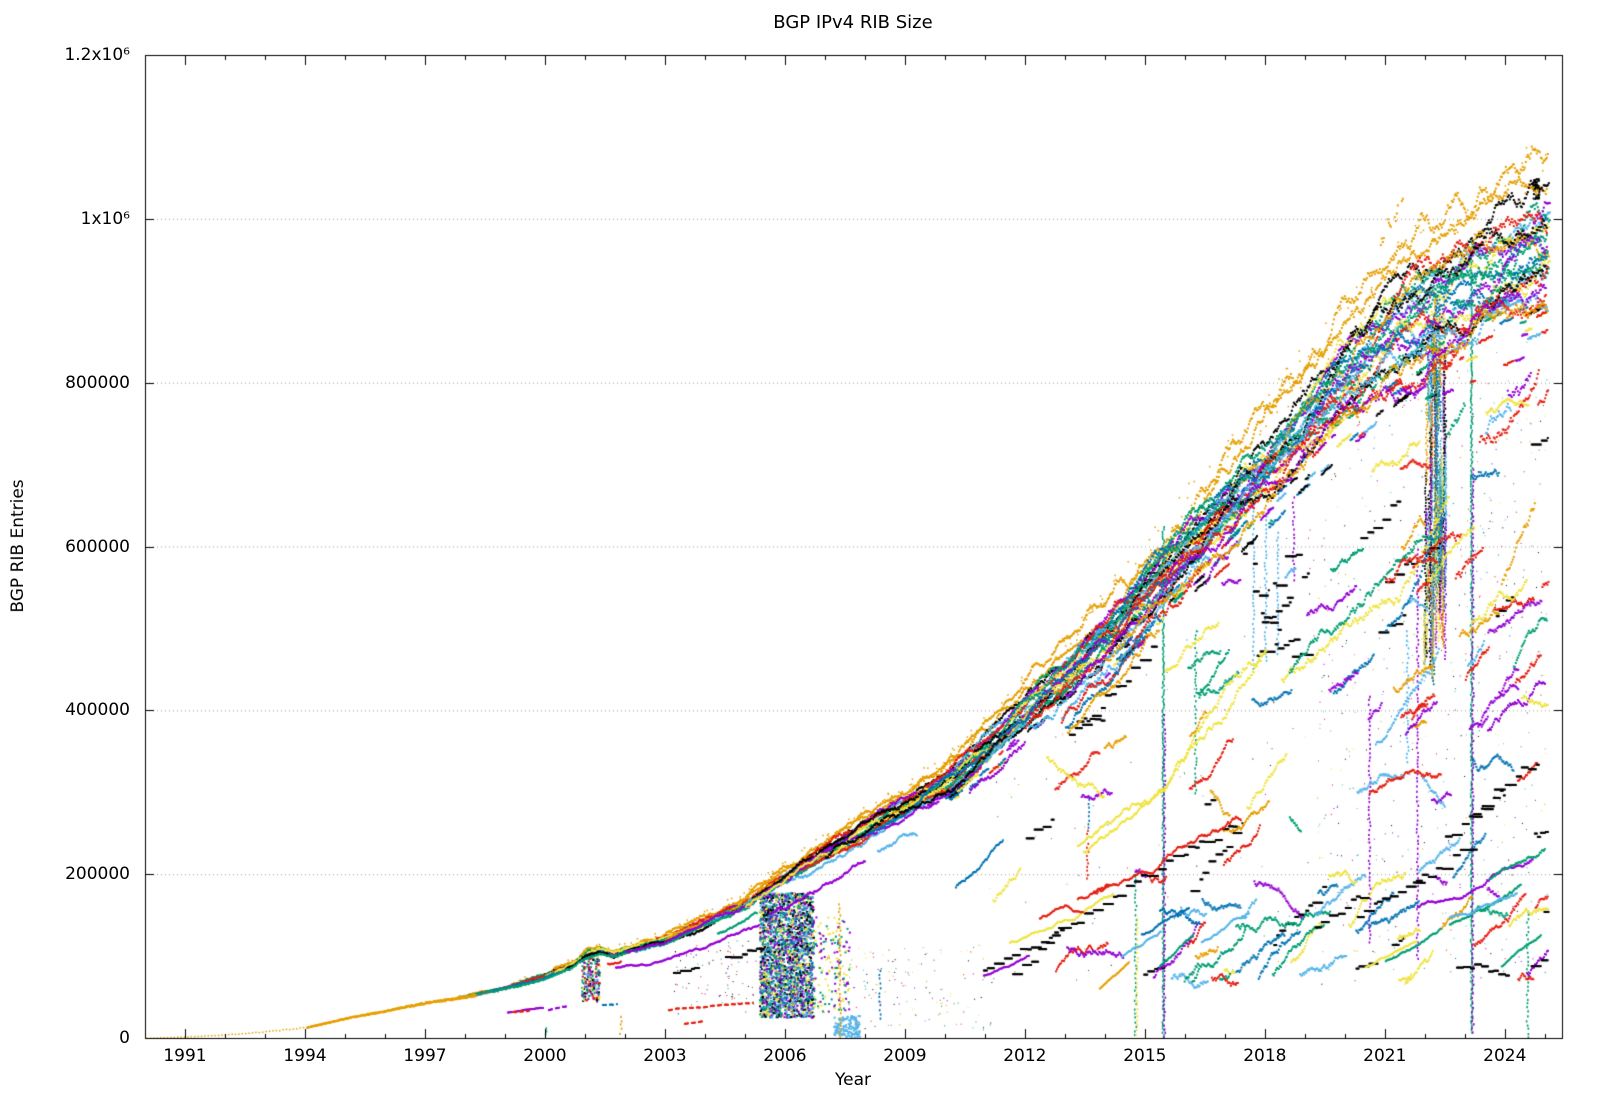 The height and width of the screenshot is (1100, 1600). I want to click on x-tick-label: 2006, so click(785, 1056).